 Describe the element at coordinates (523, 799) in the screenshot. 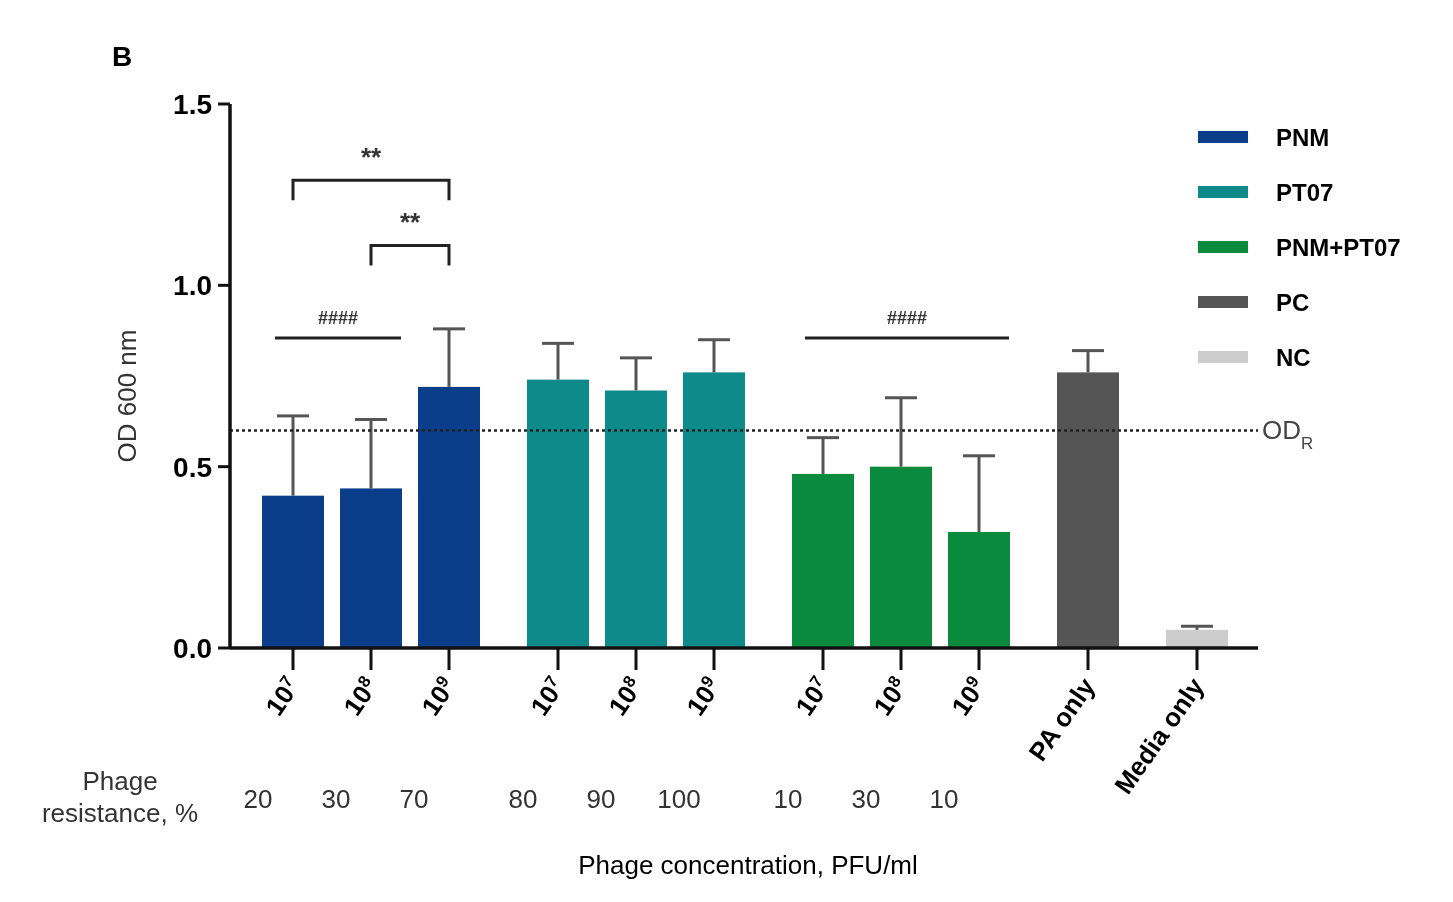

I see `text: 80` at that location.